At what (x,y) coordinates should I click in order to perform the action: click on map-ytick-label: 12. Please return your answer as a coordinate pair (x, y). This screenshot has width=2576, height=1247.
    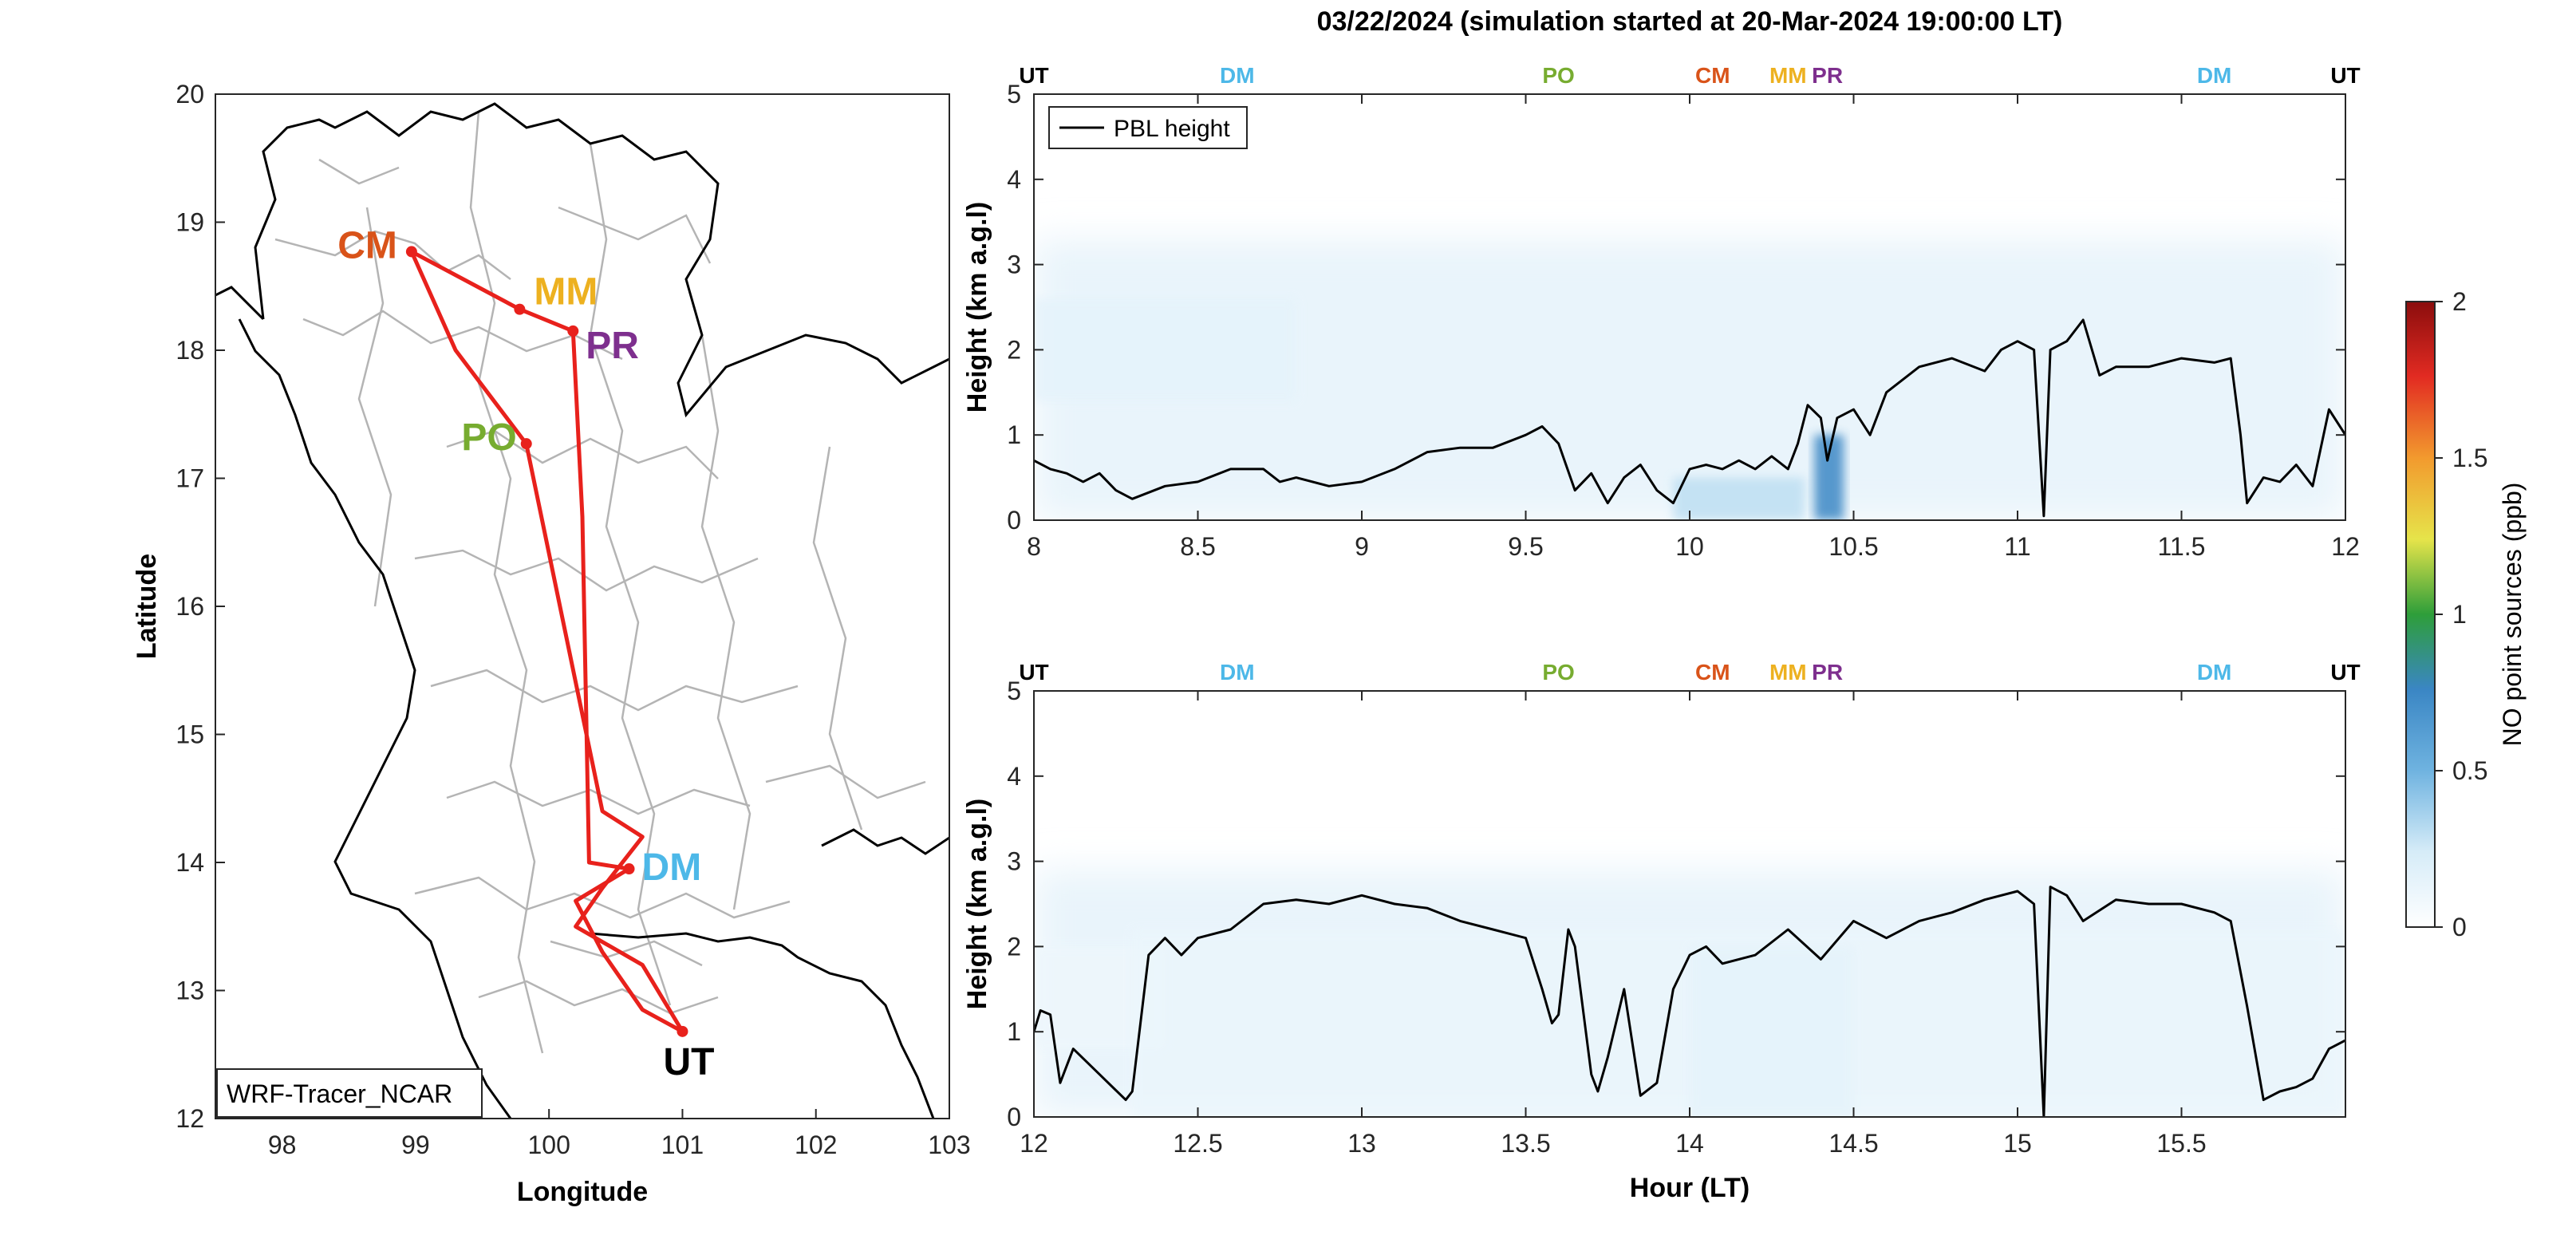
    Looking at the image, I should click on (190, 1119).